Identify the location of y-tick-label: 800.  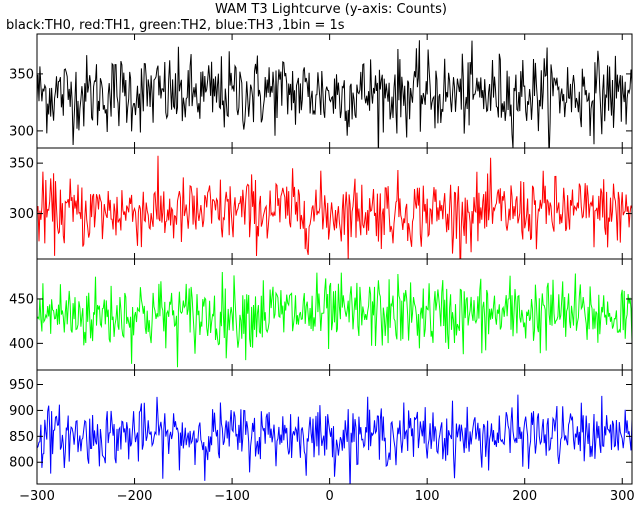
(21, 463).